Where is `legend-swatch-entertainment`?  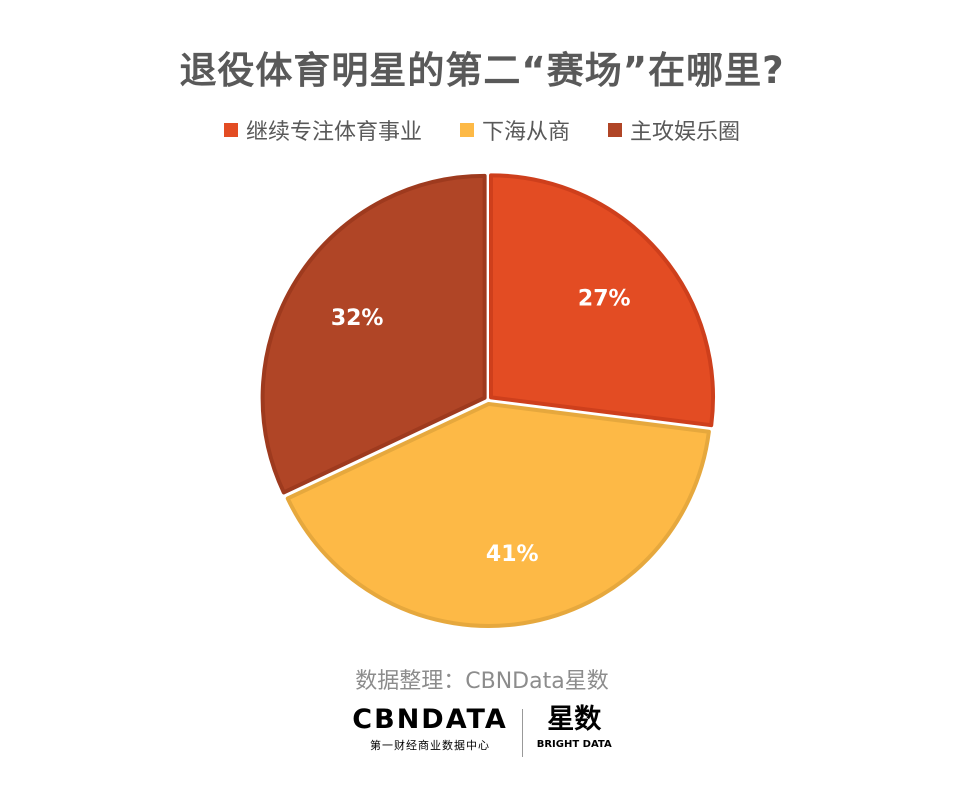 legend-swatch-entertainment is located at coordinates (615, 130).